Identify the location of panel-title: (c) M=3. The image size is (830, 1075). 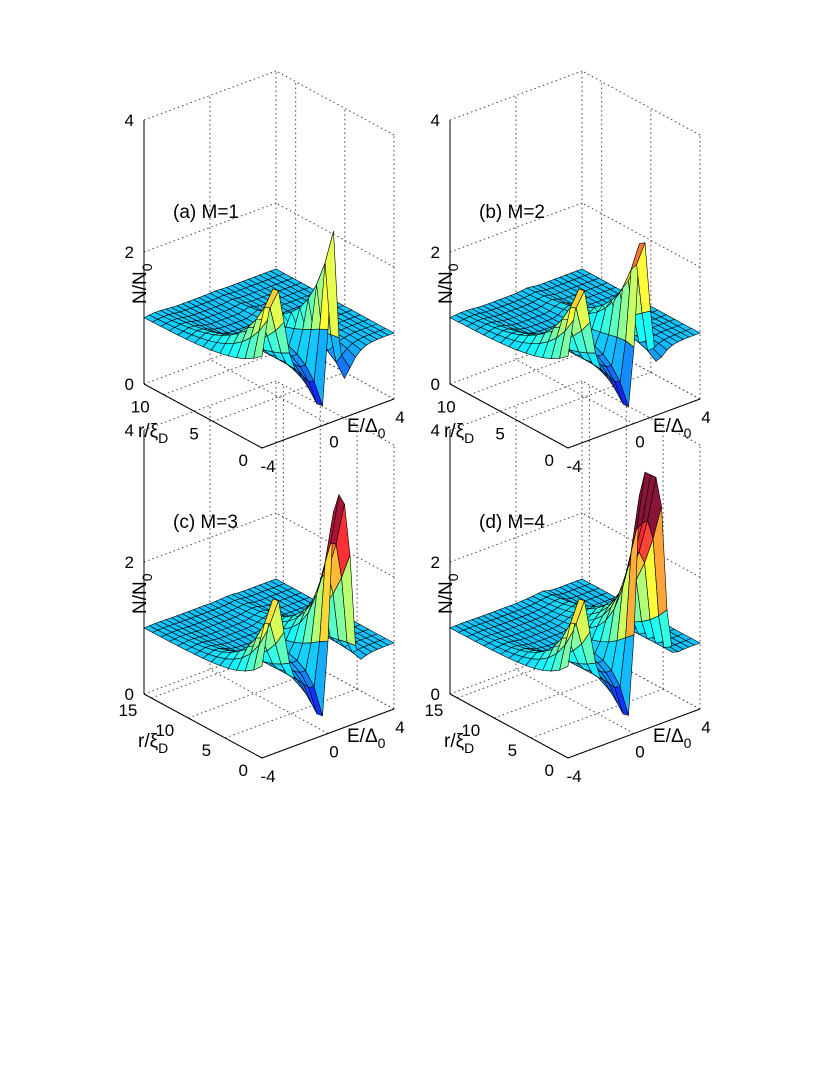
(205, 522).